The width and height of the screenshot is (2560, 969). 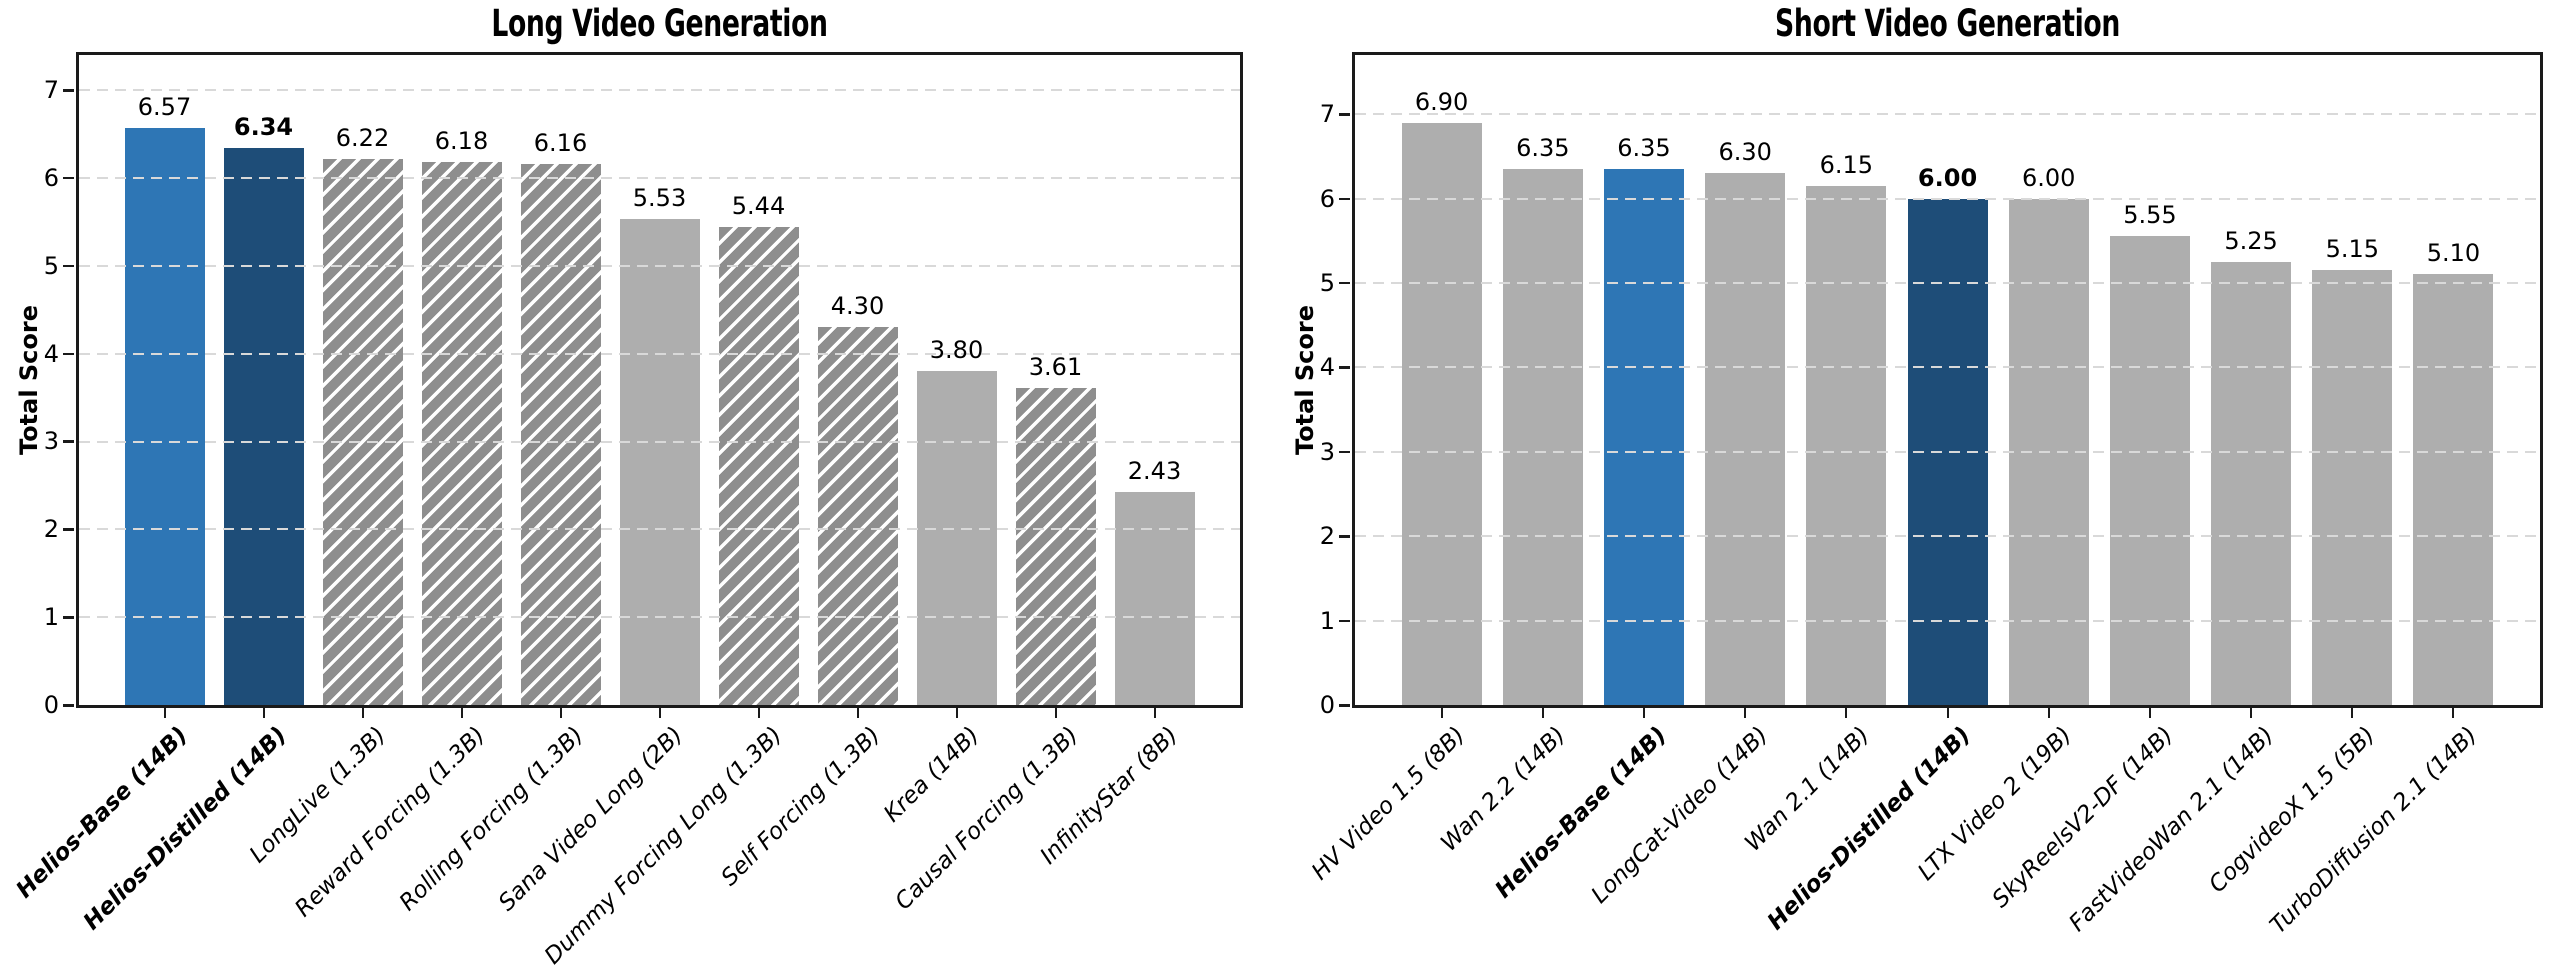 What do you see at coordinates (659, 198) in the screenshot?
I see `bar-value-label: 5.53` at bounding box center [659, 198].